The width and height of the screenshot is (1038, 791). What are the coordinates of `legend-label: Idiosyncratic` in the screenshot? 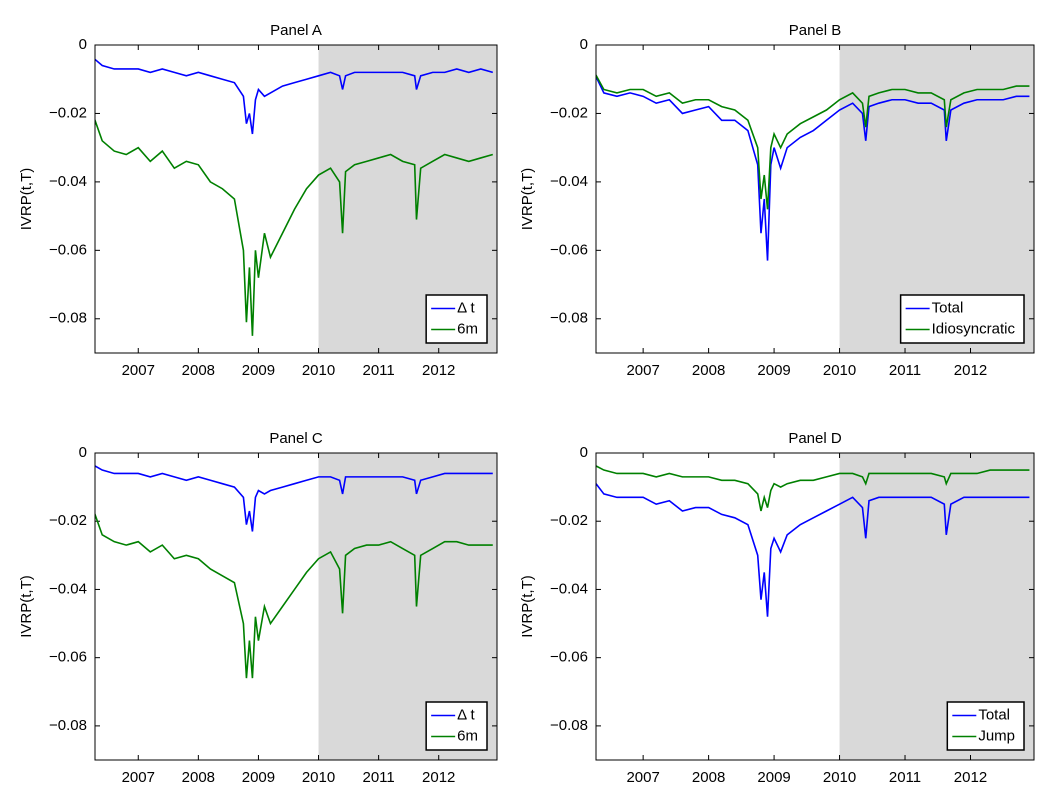 It's located at (974, 328).